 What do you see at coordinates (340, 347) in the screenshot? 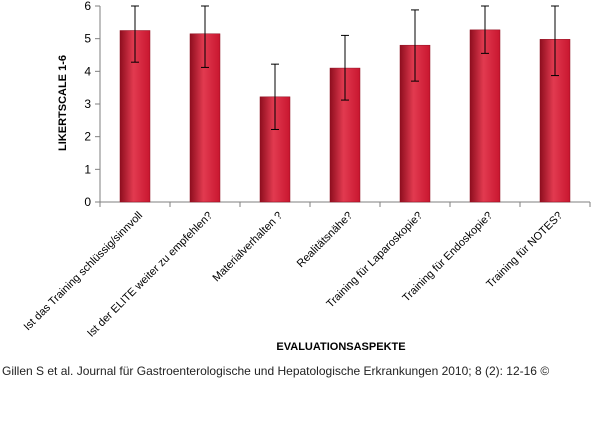
I see `x-axis-title: EVALUATIONSASPEKTE` at bounding box center [340, 347].